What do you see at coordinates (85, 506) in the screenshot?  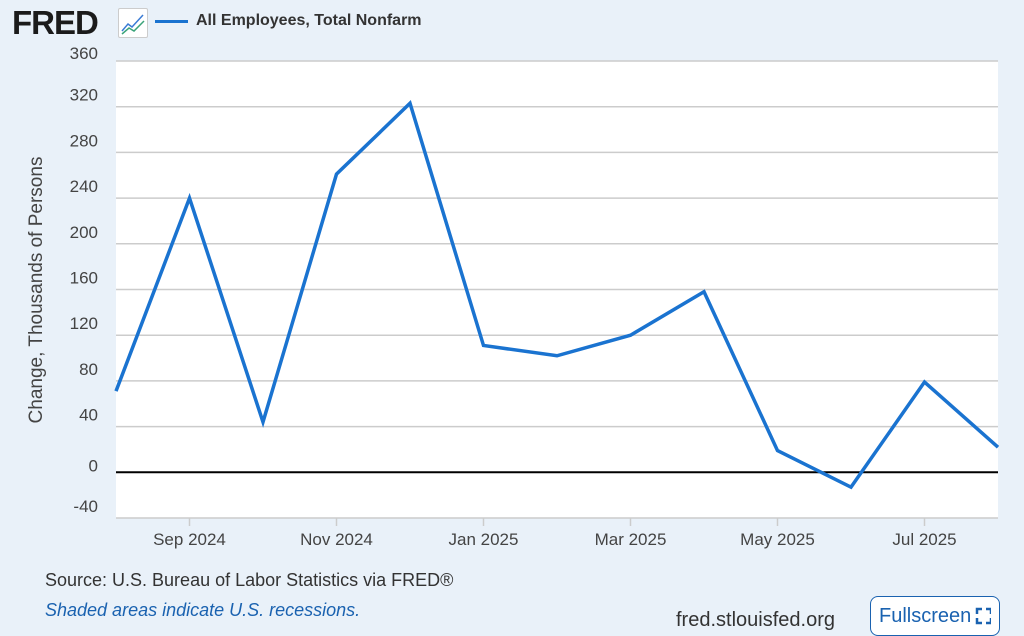 I see `y-tick-label: -40` at bounding box center [85, 506].